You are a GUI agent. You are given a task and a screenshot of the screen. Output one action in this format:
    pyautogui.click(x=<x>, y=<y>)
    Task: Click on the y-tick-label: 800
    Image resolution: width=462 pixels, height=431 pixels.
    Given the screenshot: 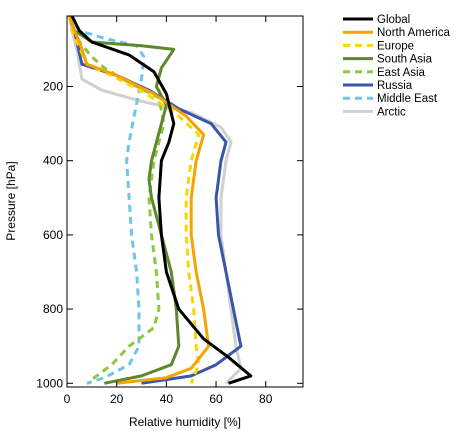 What is the action you would take?
    pyautogui.click(x=53, y=309)
    